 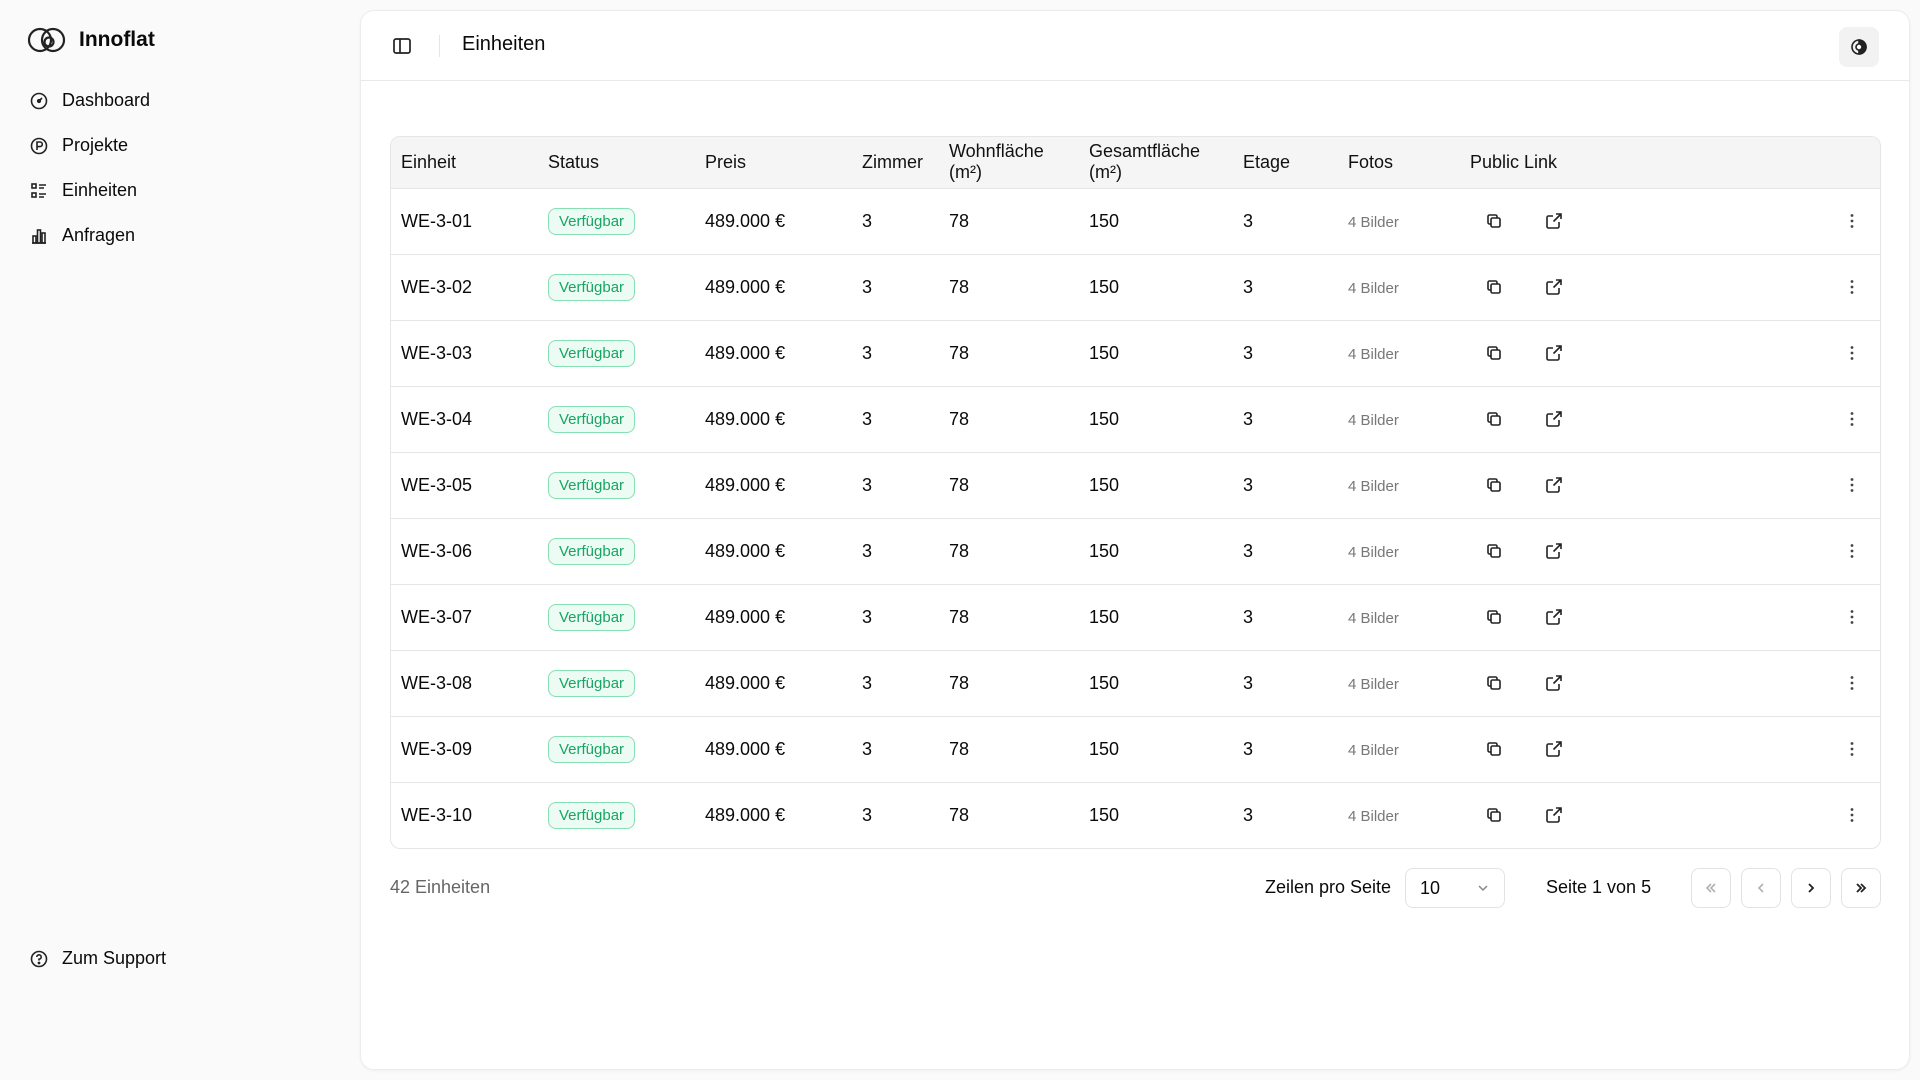 What do you see at coordinates (1135, 419) in the screenshot?
I see `table-row: WE-3-04 Verfügbar 489.000 € 3 78 150 3 4 Bilder` at bounding box center [1135, 419].